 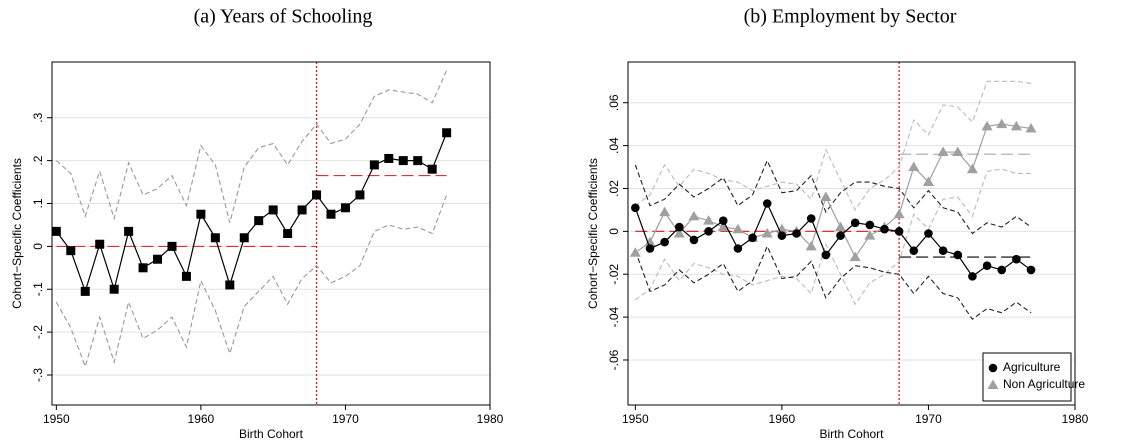 I want to click on y-tick-label: -.3, so click(x=38, y=375).